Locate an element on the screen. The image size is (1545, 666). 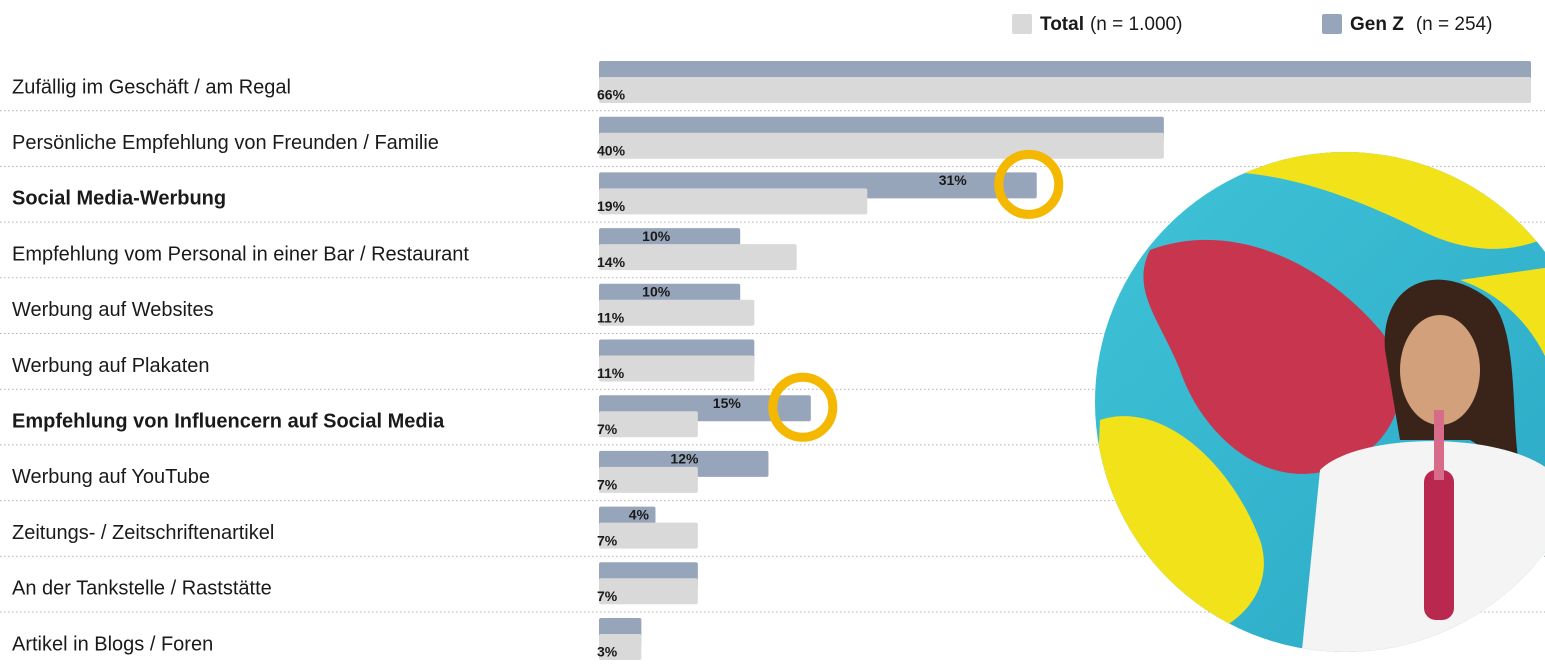
data-label: 31% is located at coordinates (953, 180).